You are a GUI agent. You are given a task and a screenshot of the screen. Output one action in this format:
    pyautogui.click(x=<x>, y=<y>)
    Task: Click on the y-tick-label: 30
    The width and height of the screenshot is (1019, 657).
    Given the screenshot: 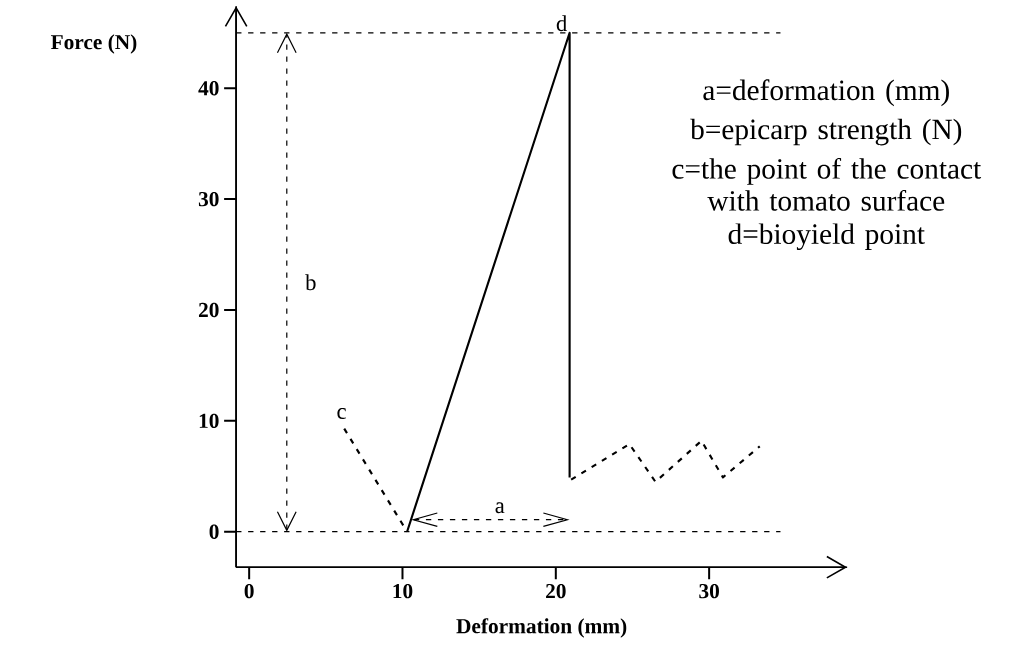 What is the action you would take?
    pyautogui.click(x=208, y=199)
    